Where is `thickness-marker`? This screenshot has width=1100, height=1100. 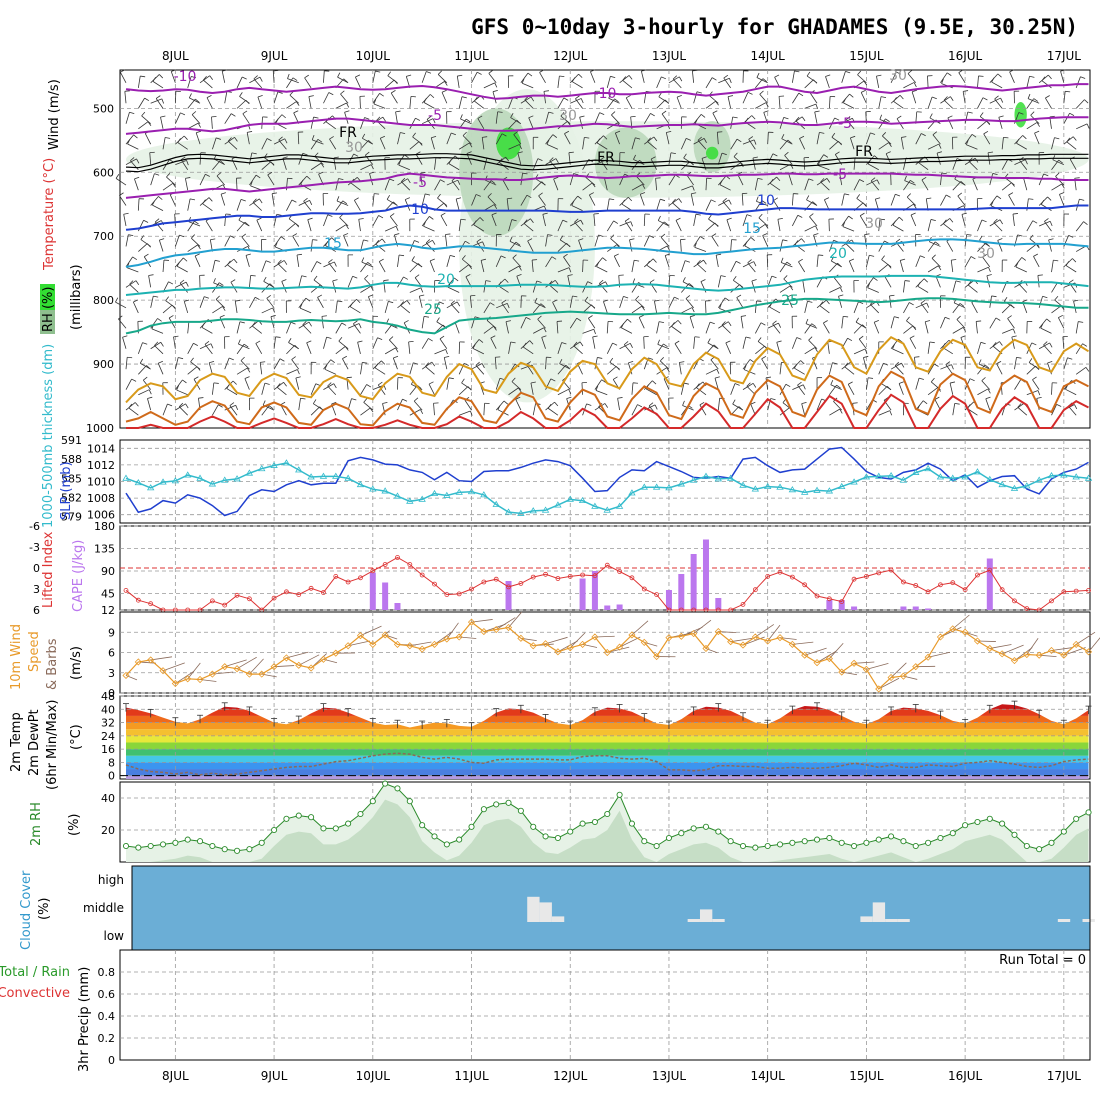 thickness-marker is located at coordinates (792, 489).